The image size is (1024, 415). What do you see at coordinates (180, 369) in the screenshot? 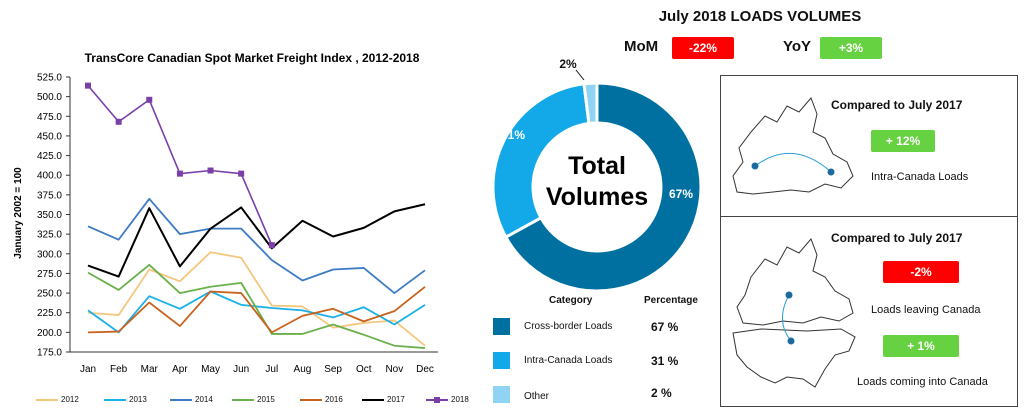
I see `x-tick-label: Apr` at bounding box center [180, 369].